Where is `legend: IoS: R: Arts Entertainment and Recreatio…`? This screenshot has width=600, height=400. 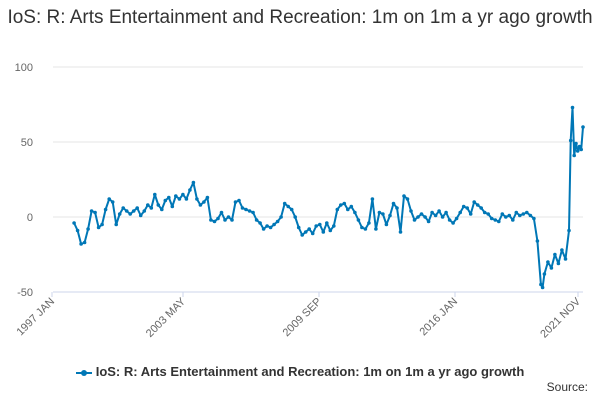
legend: IoS: R: Arts Entertainment and Recreatio… is located at coordinates (300, 371).